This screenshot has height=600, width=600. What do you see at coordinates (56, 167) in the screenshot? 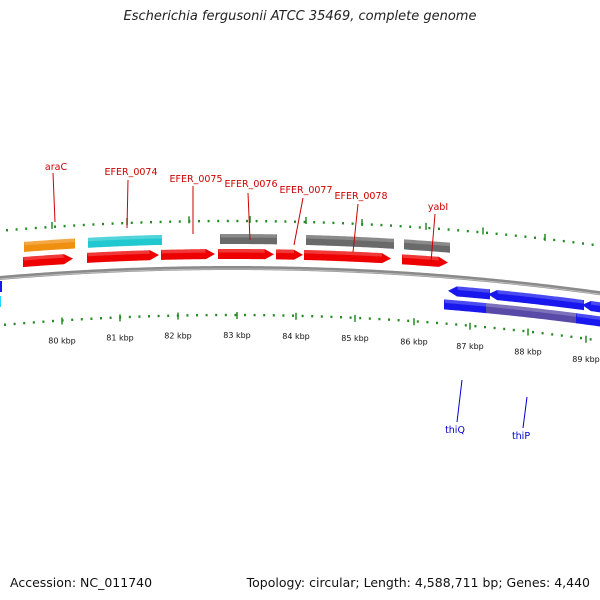
I see `gene-label: araC` at bounding box center [56, 167].